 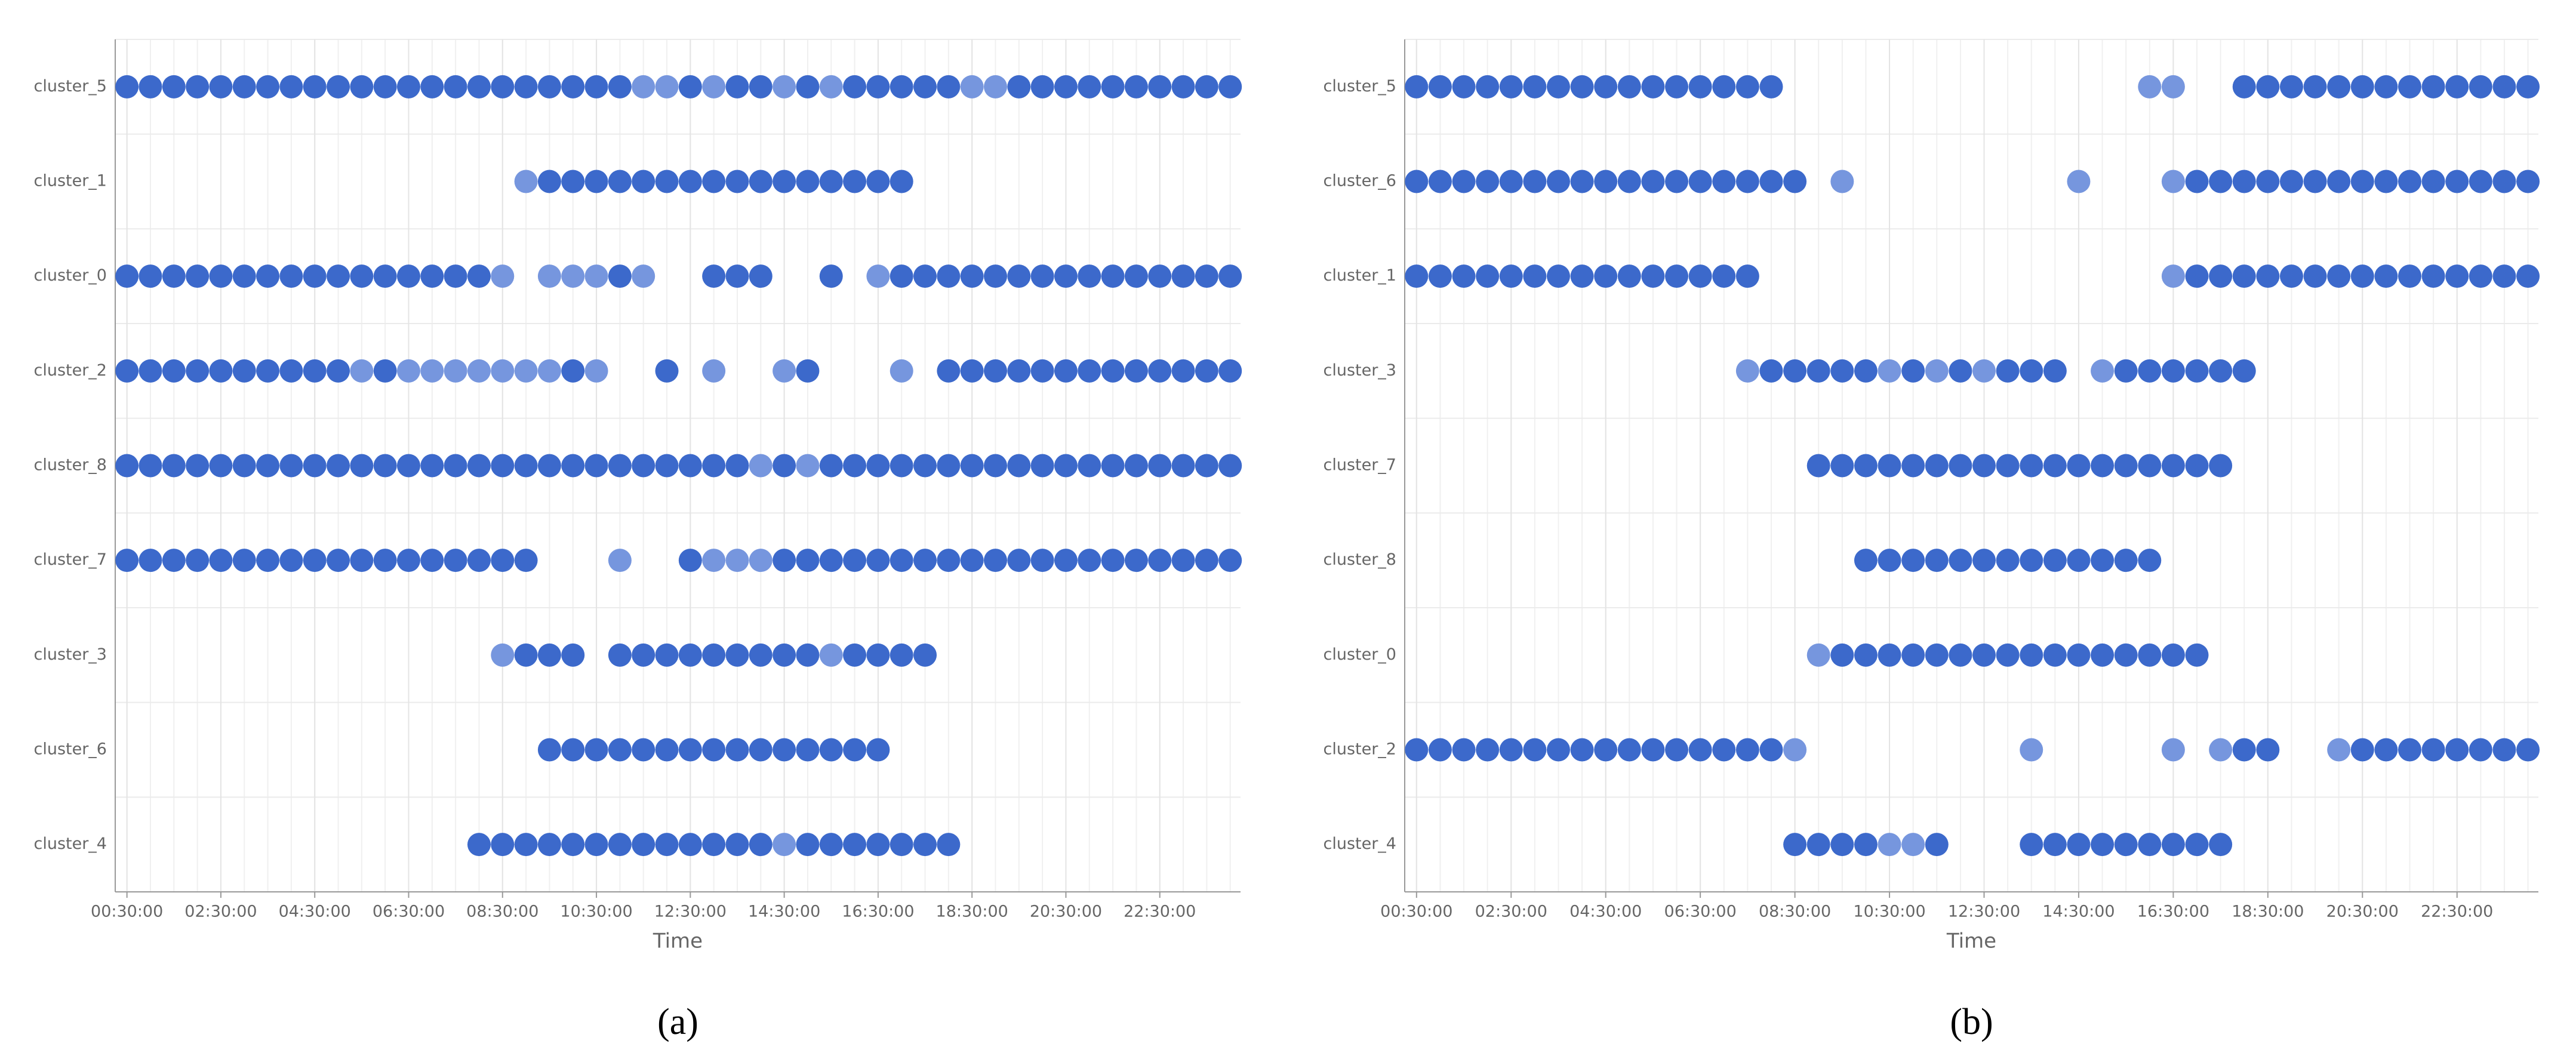 What do you see at coordinates (784, 912) in the screenshot?
I see `x-tick-label: 14:30:00` at bounding box center [784, 912].